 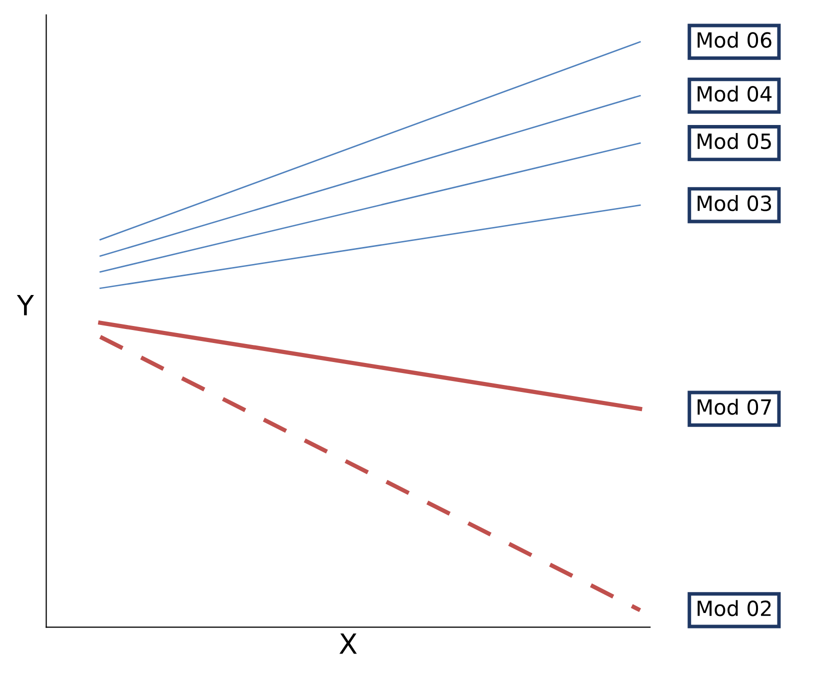 What do you see at coordinates (348, 644) in the screenshot?
I see `x-axis-title: X` at bounding box center [348, 644].